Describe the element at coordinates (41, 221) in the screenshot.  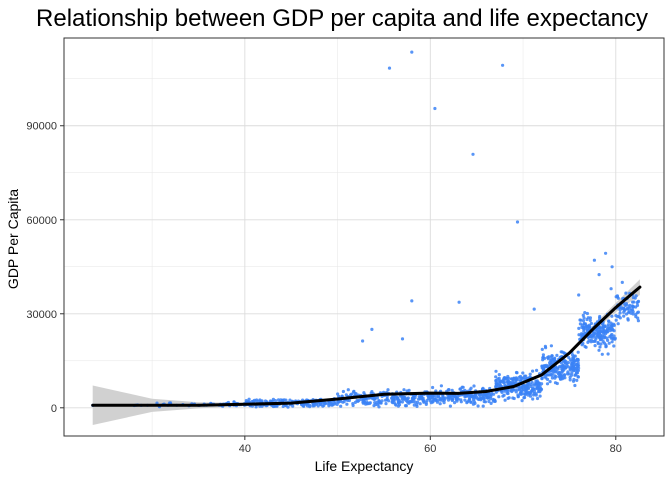
I see `y-tick-label: 60000` at that location.